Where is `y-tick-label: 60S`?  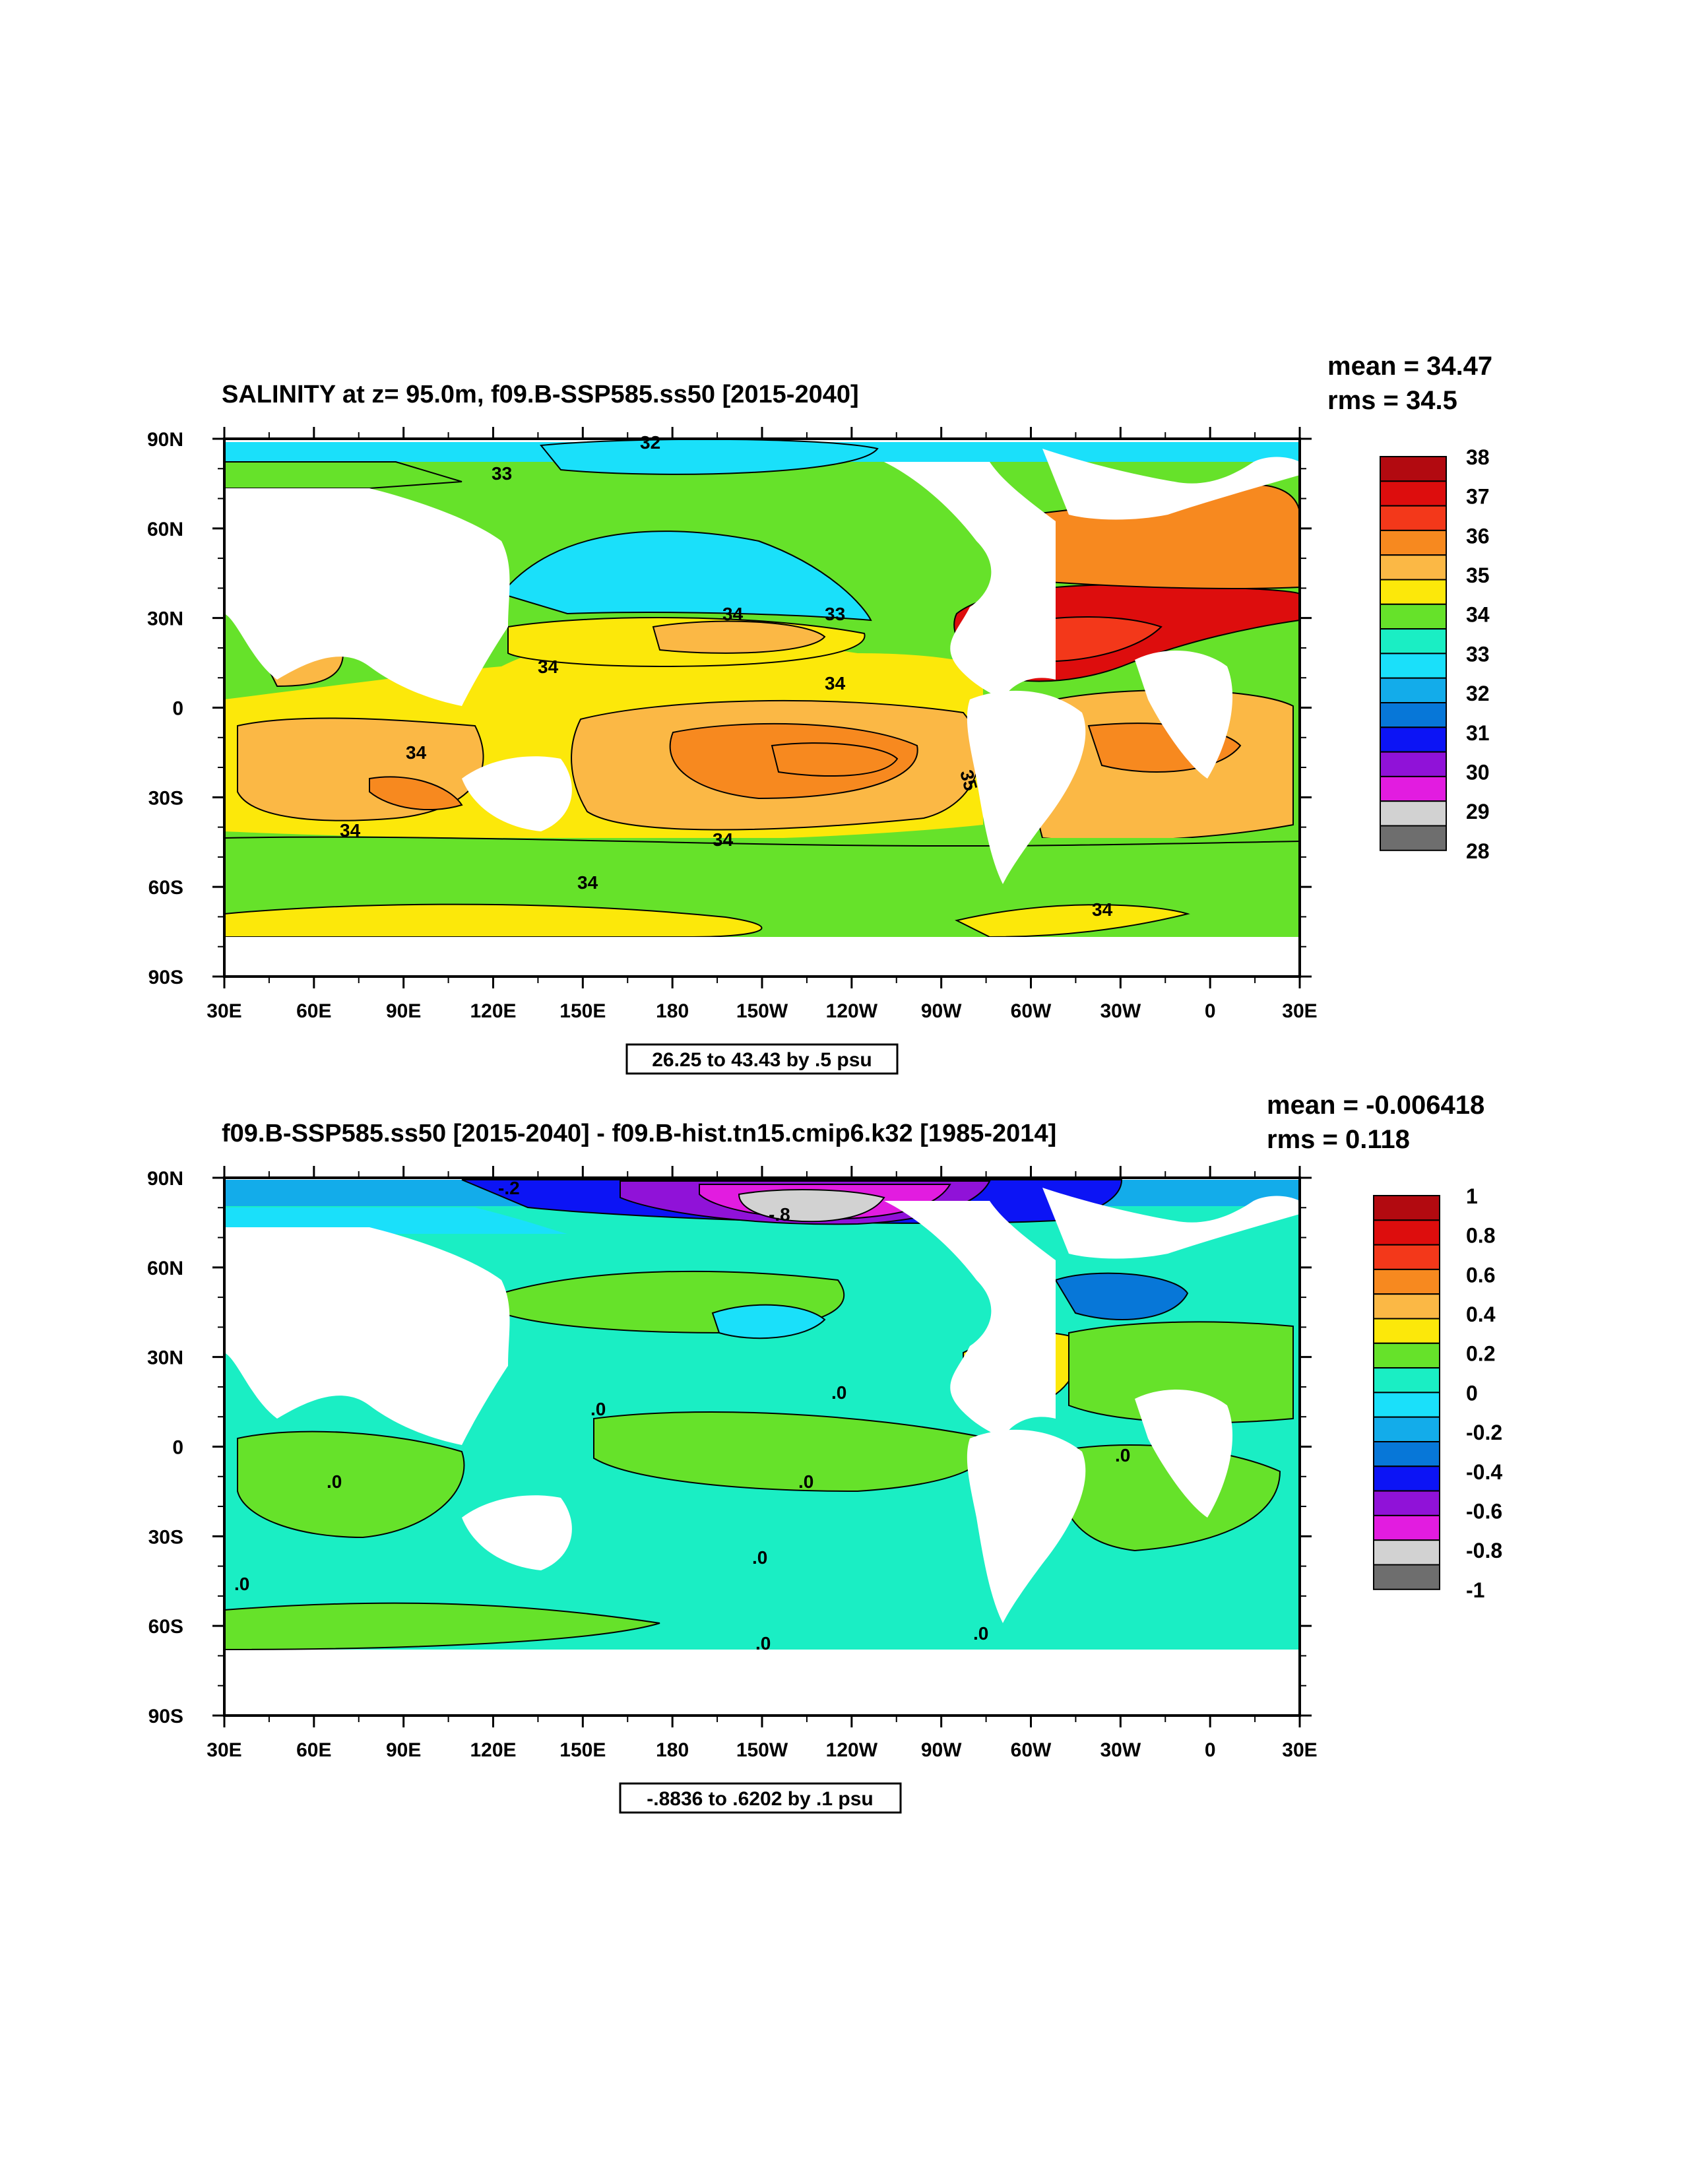 y-tick-label: 60S is located at coordinates (165, 888).